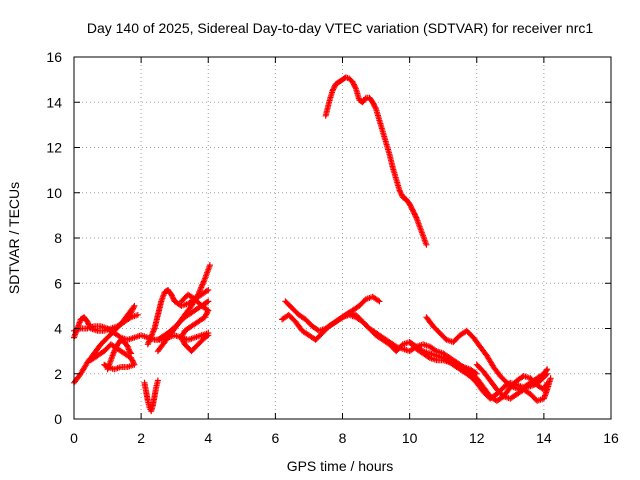 This screenshot has height=480, width=640. I want to click on series-s16, so click(513, 382).